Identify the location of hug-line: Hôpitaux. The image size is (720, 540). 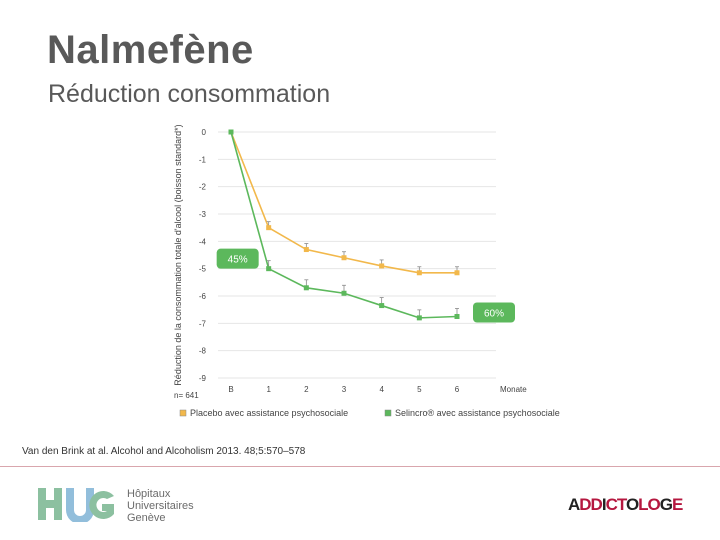
(149, 494).